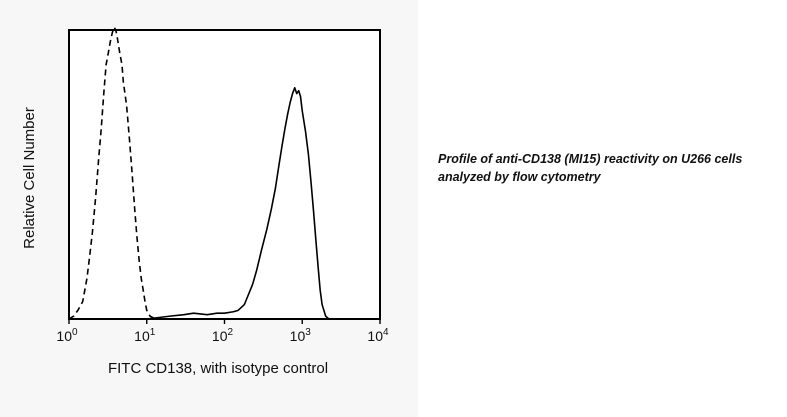 The height and width of the screenshot is (417, 787). What do you see at coordinates (145, 335) in the screenshot?
I see `x-tick-label: 10¹` at bounding box center [145, 335].